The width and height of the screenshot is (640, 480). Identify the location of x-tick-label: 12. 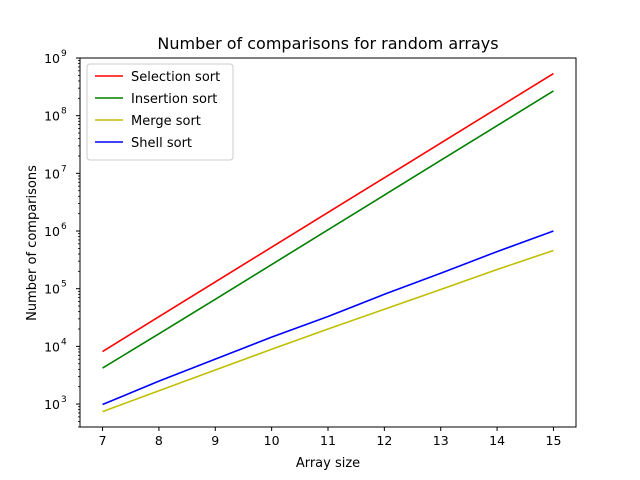
(384, 440).